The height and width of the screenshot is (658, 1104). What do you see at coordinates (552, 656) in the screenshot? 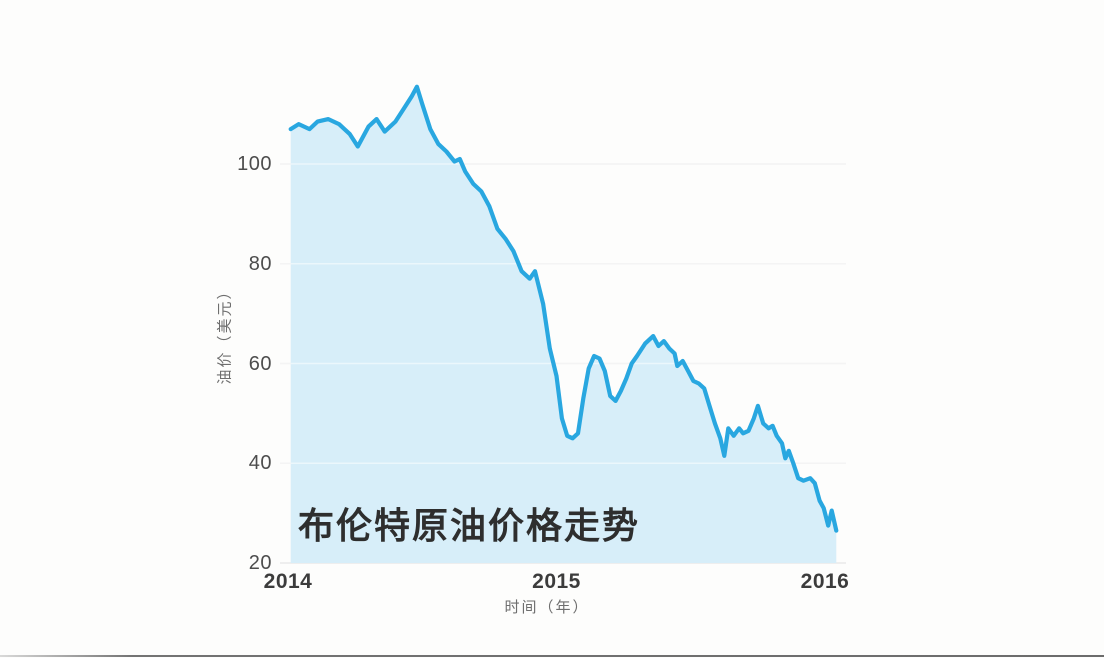
I see `bottom-border-line` at bounding box center [552, 656].